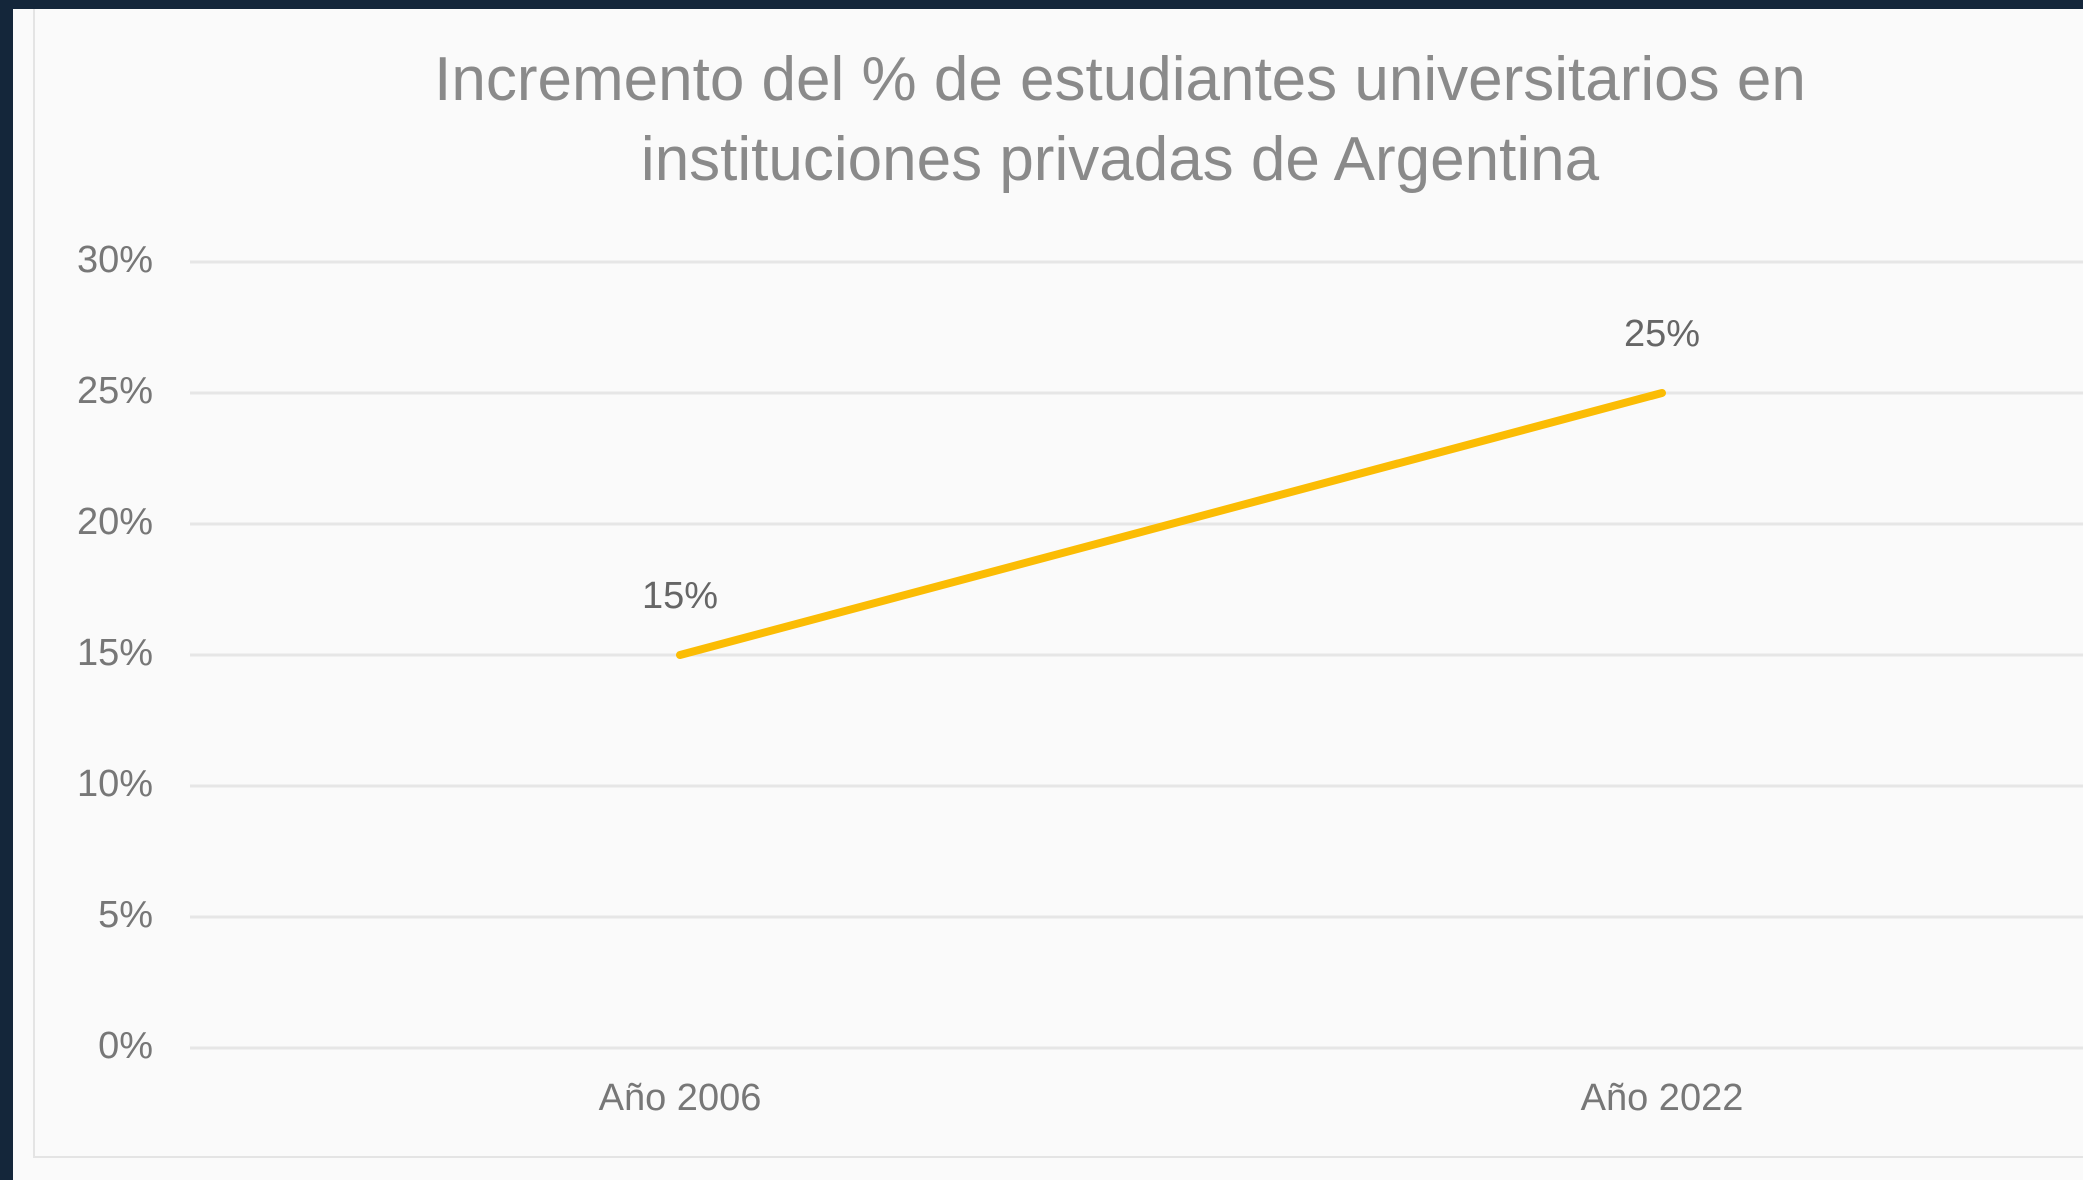 The height and width of the screenshot is (1180, 2083). Describe the element at coordinates (115, 653) in the screenshot. I see `y-tick-label: 15%` at that location.